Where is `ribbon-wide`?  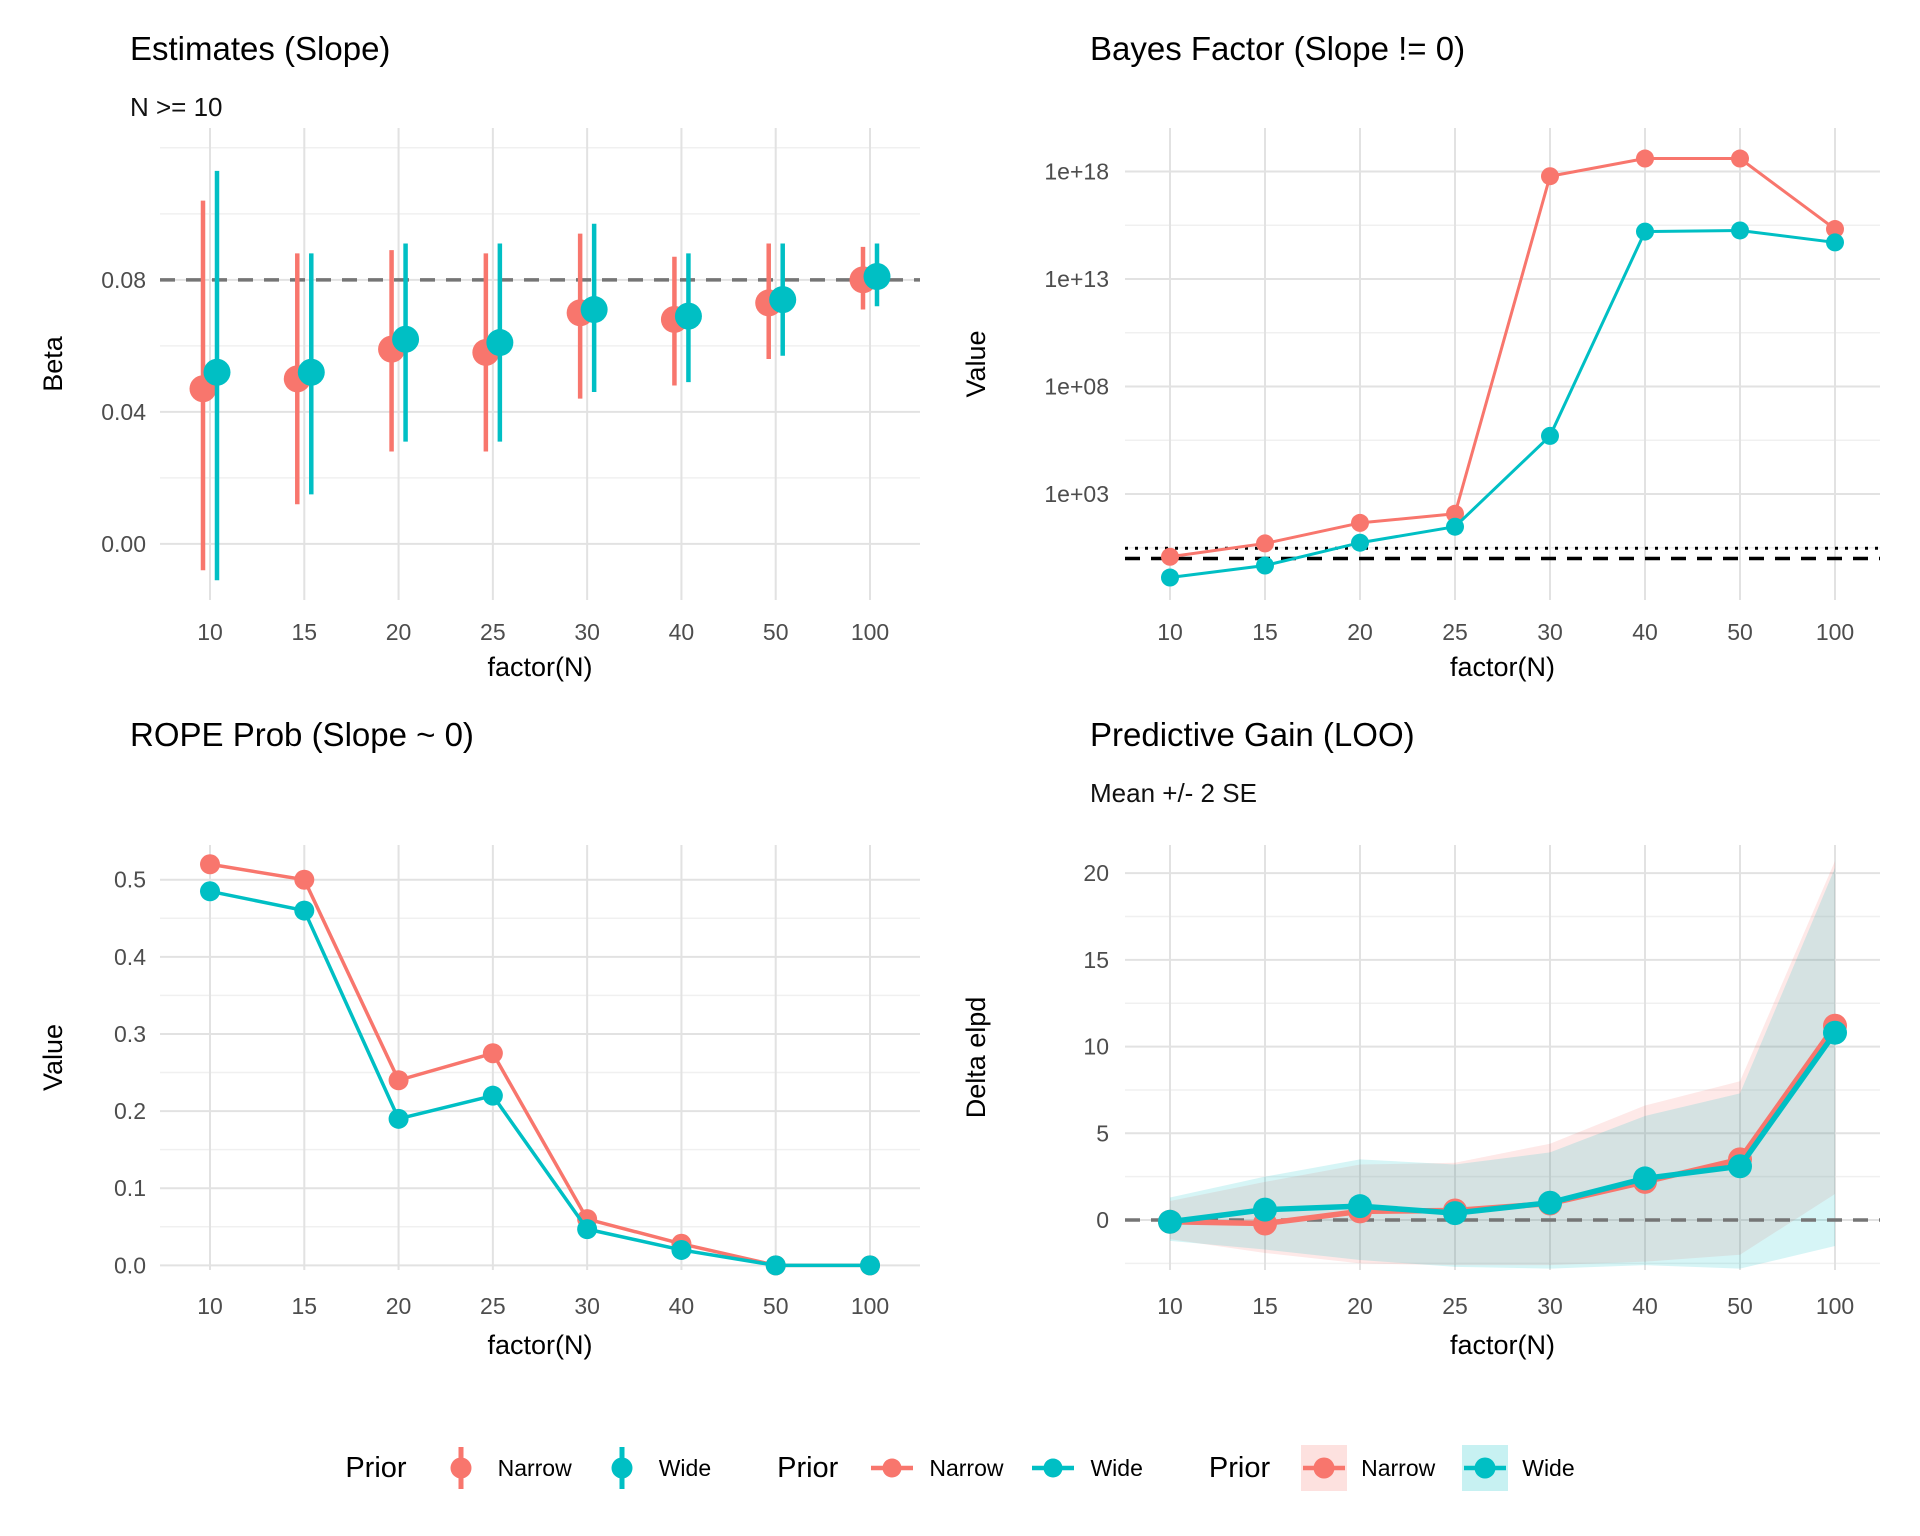 ribbon-wide is located at coordinates (1502, 1068).